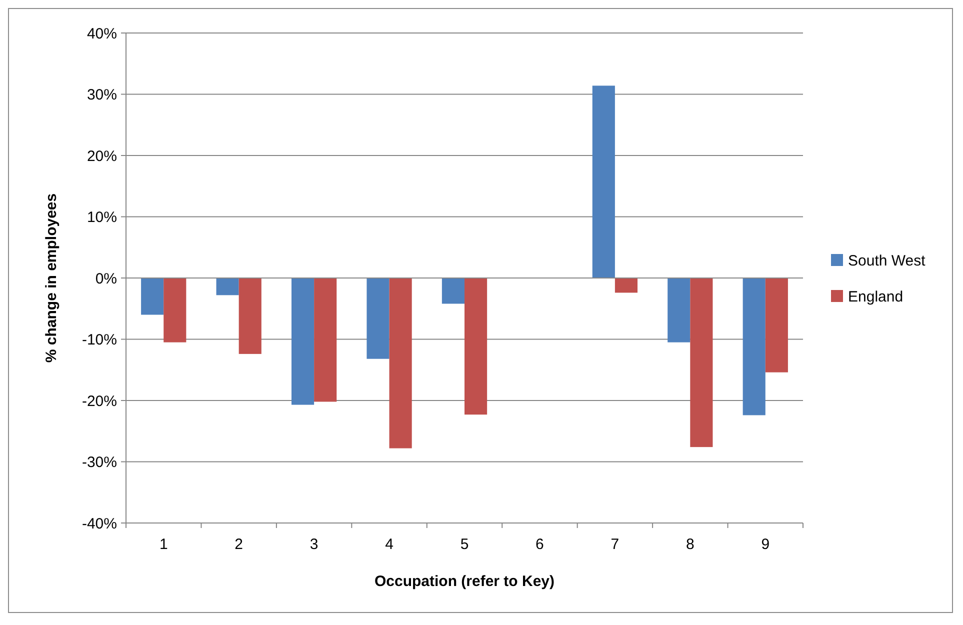 Image resolution: width=963 pixels, height=625 pixels. Describe the element at coordinates (99, 523) in the screenshot. I see `y-tick-label: -40%` at that location.